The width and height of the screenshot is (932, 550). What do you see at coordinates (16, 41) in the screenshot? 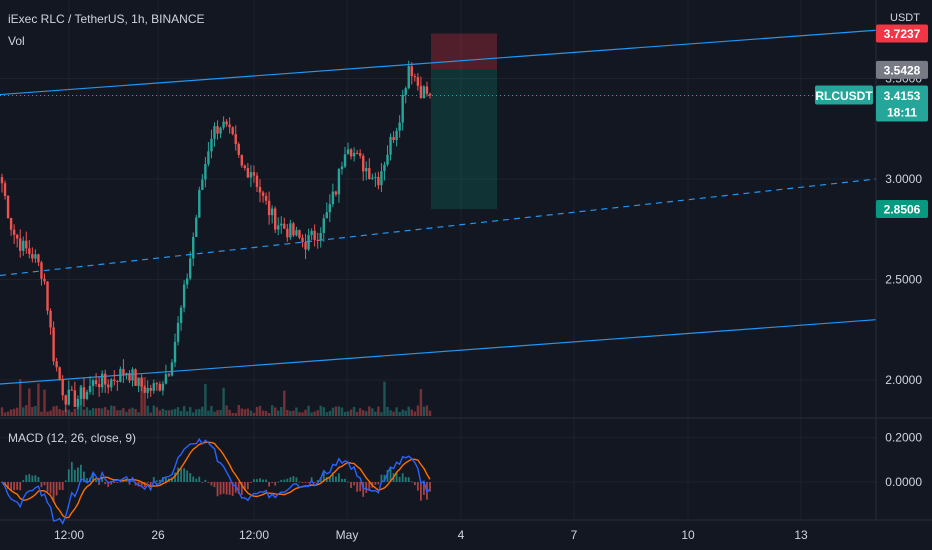
I see `volume-indicator-label: Vol` at bounding box center [16, 41].